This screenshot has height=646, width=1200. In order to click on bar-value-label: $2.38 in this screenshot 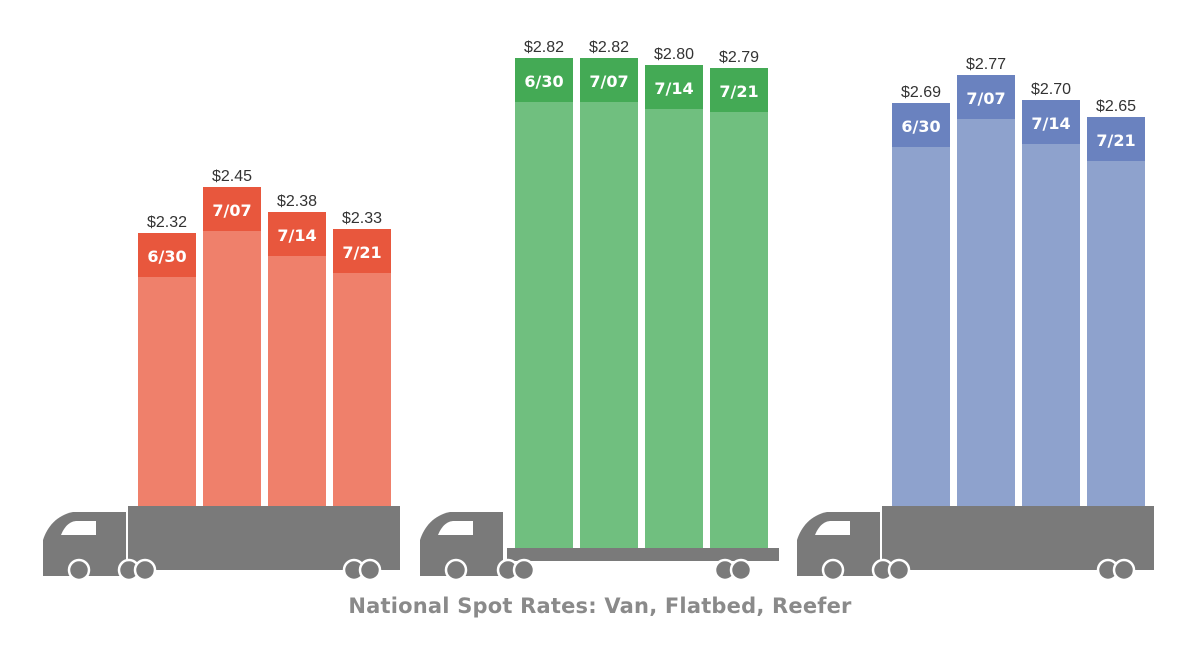, I will do `click(297, 201)`.